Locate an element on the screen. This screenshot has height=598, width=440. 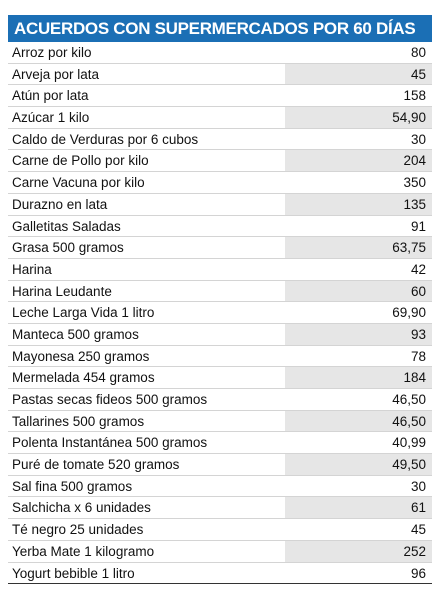
product-name: Manteca 500 gramos is located at coordinates (75, 334).